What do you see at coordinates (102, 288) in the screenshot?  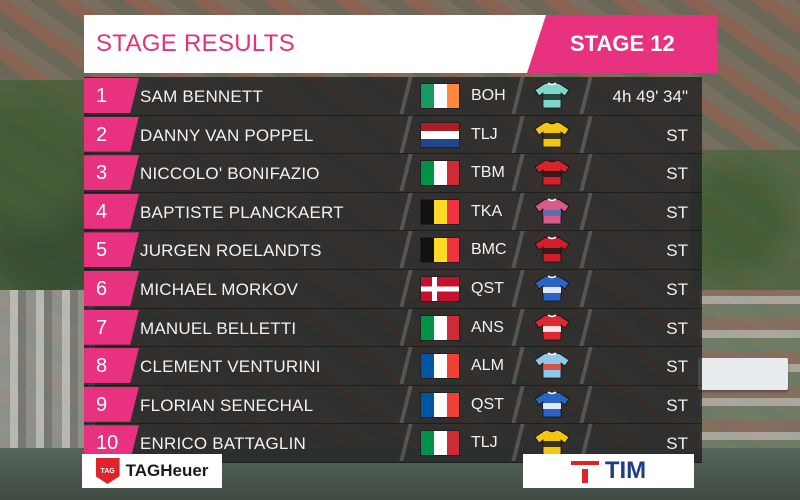 I see `rank-number: 6` at bounding box center [102, 288].